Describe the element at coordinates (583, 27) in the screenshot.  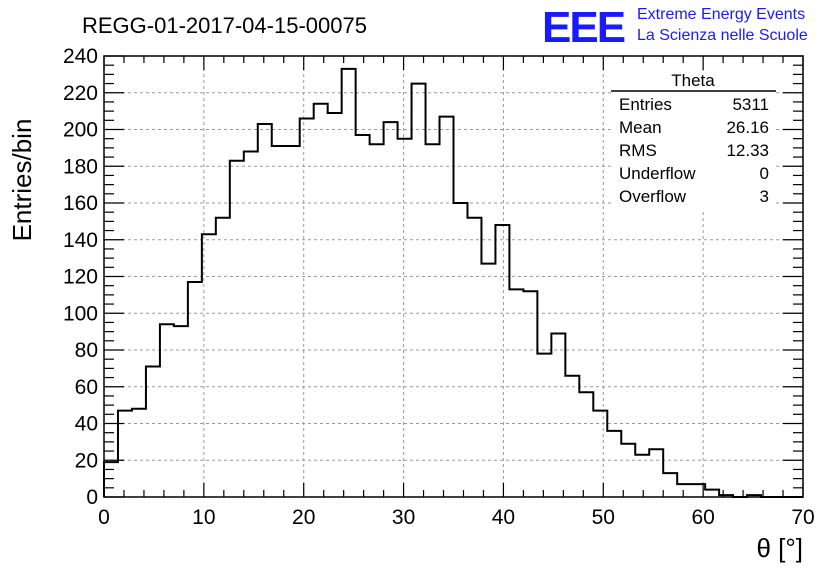
I see `eee-logo-letters: EEE` at that location.